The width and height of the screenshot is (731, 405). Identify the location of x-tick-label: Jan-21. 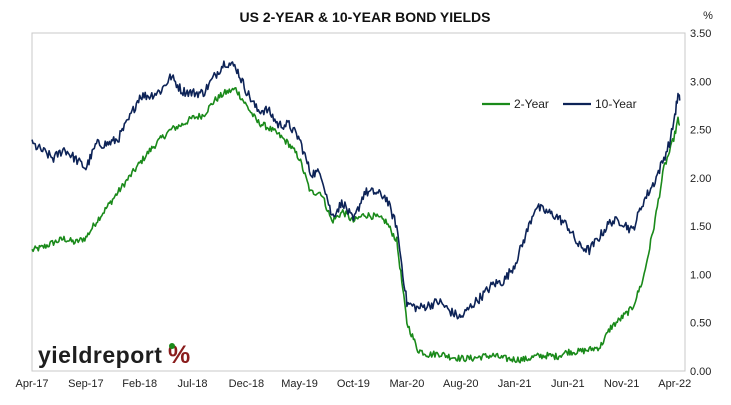
(515, 384).